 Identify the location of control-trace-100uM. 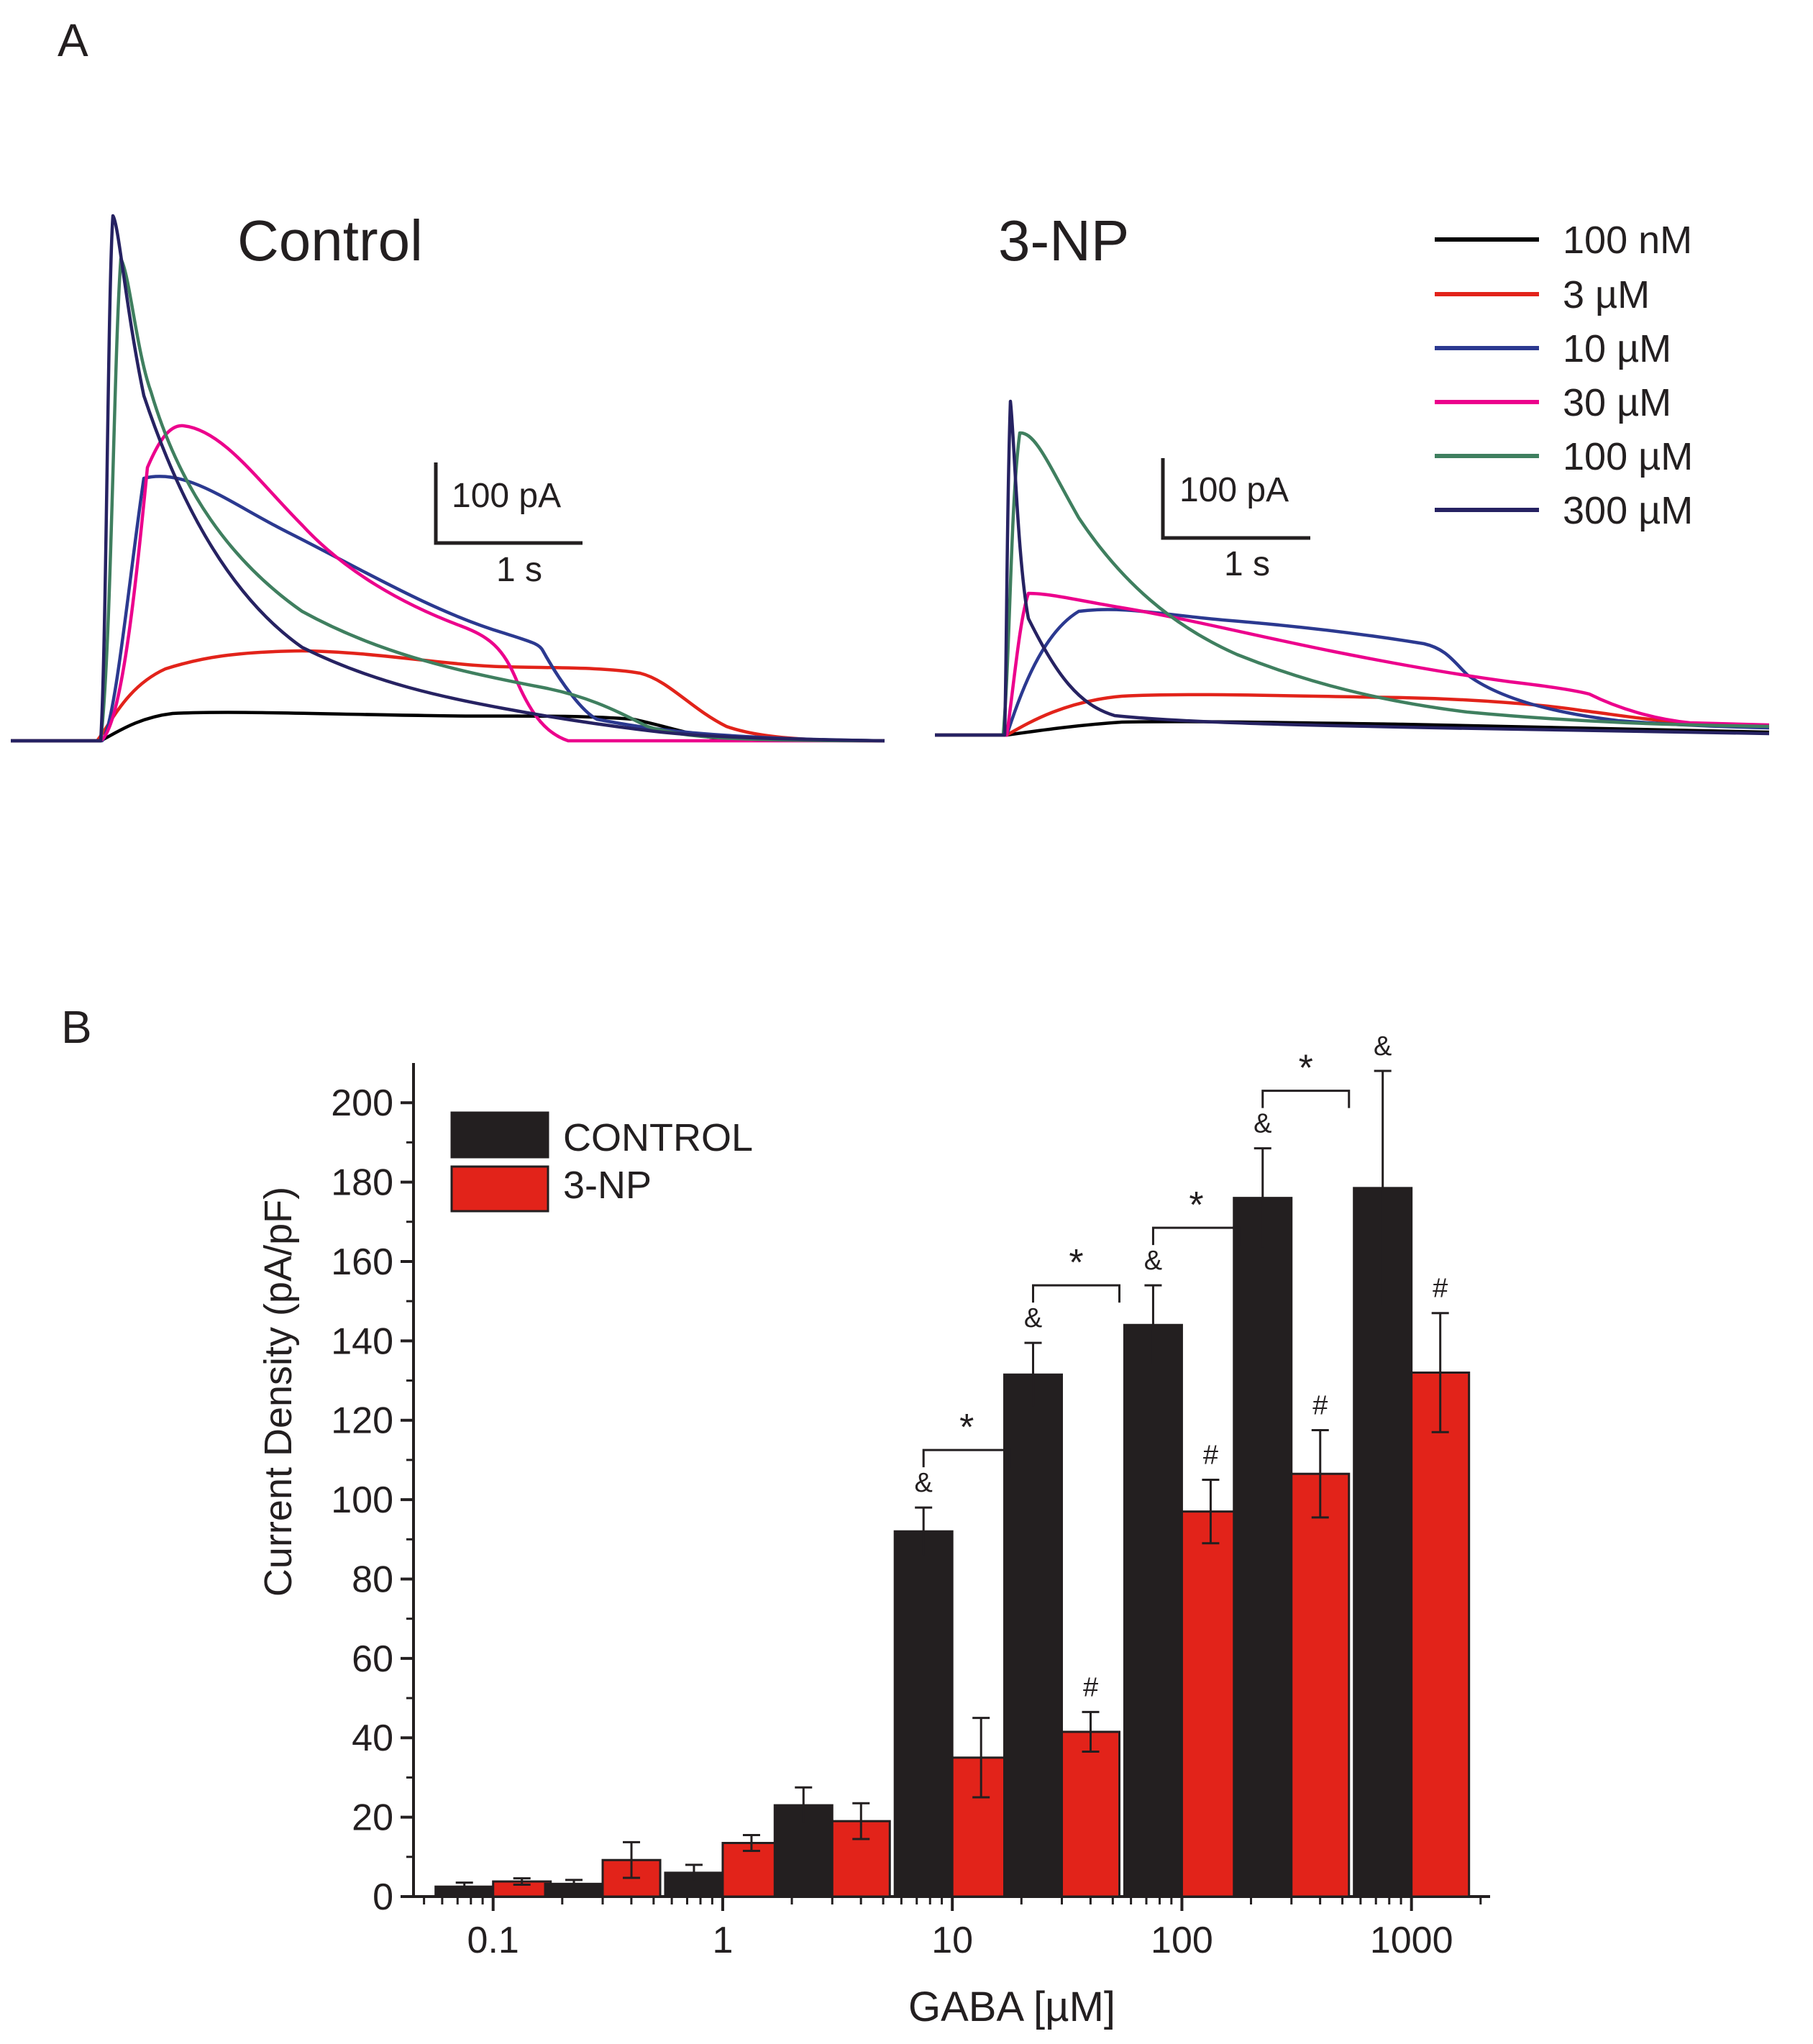
(448, 500).